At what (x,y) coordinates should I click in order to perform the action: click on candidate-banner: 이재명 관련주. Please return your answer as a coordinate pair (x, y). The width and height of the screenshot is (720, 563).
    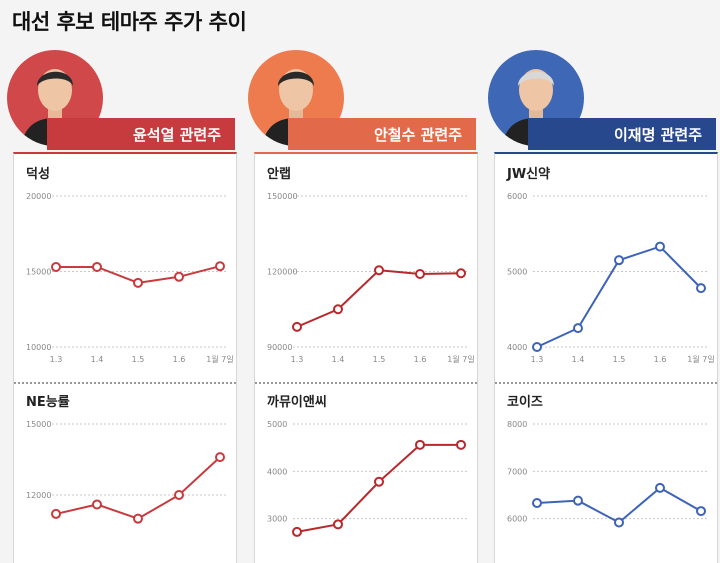
    Looking at the image, I should click on (622, 134).